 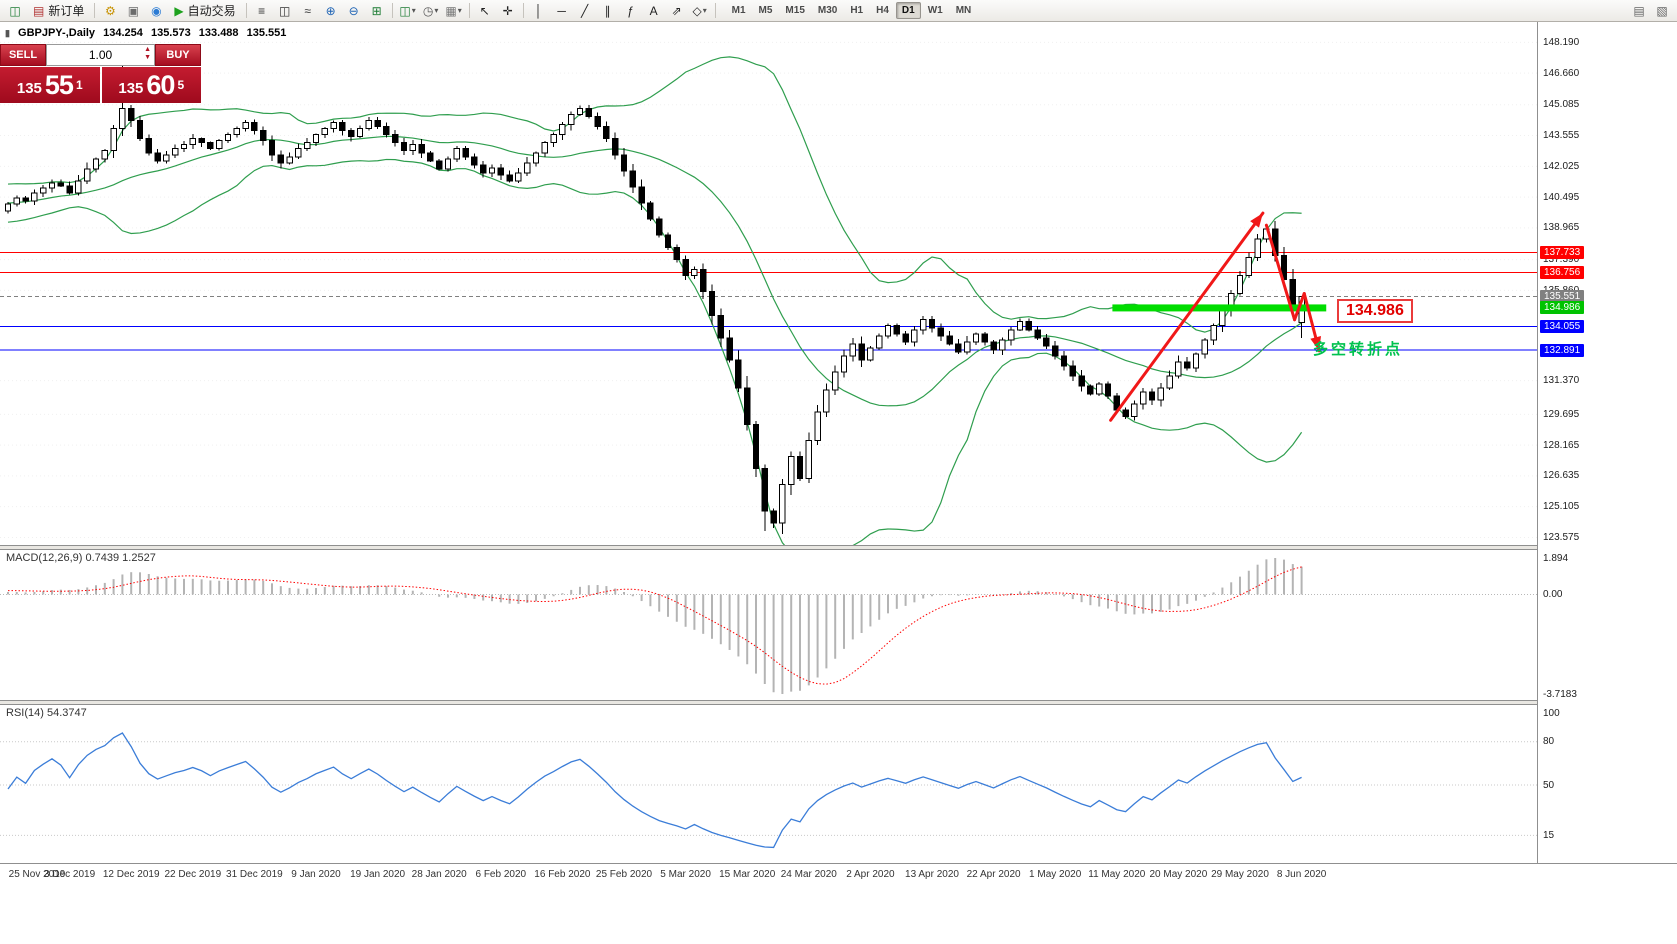 What do you see at coordinates (795, 10) in the screenshot?
I see `timeframe-m15: M15` at bounding box center [795, 10].